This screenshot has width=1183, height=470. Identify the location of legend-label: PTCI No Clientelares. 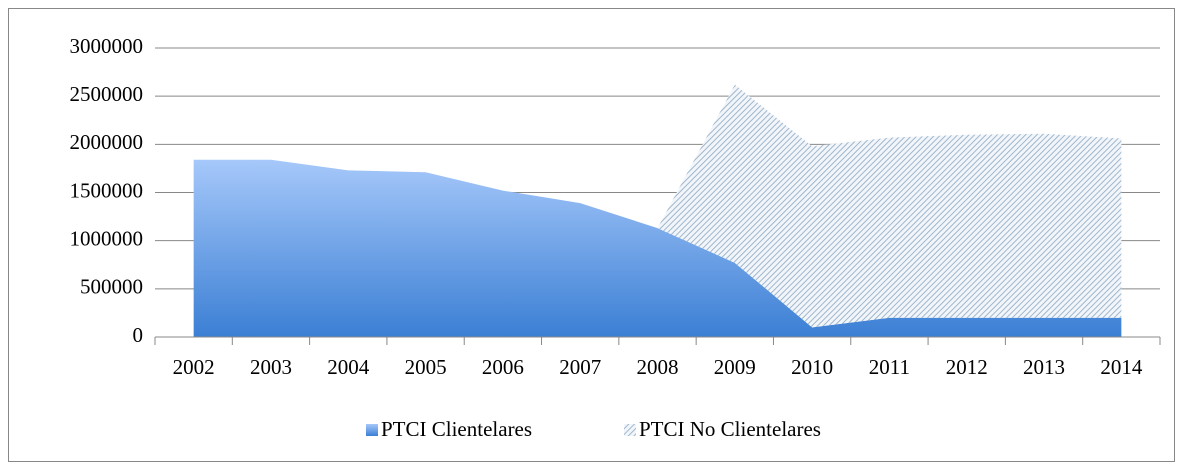
(730, 429).